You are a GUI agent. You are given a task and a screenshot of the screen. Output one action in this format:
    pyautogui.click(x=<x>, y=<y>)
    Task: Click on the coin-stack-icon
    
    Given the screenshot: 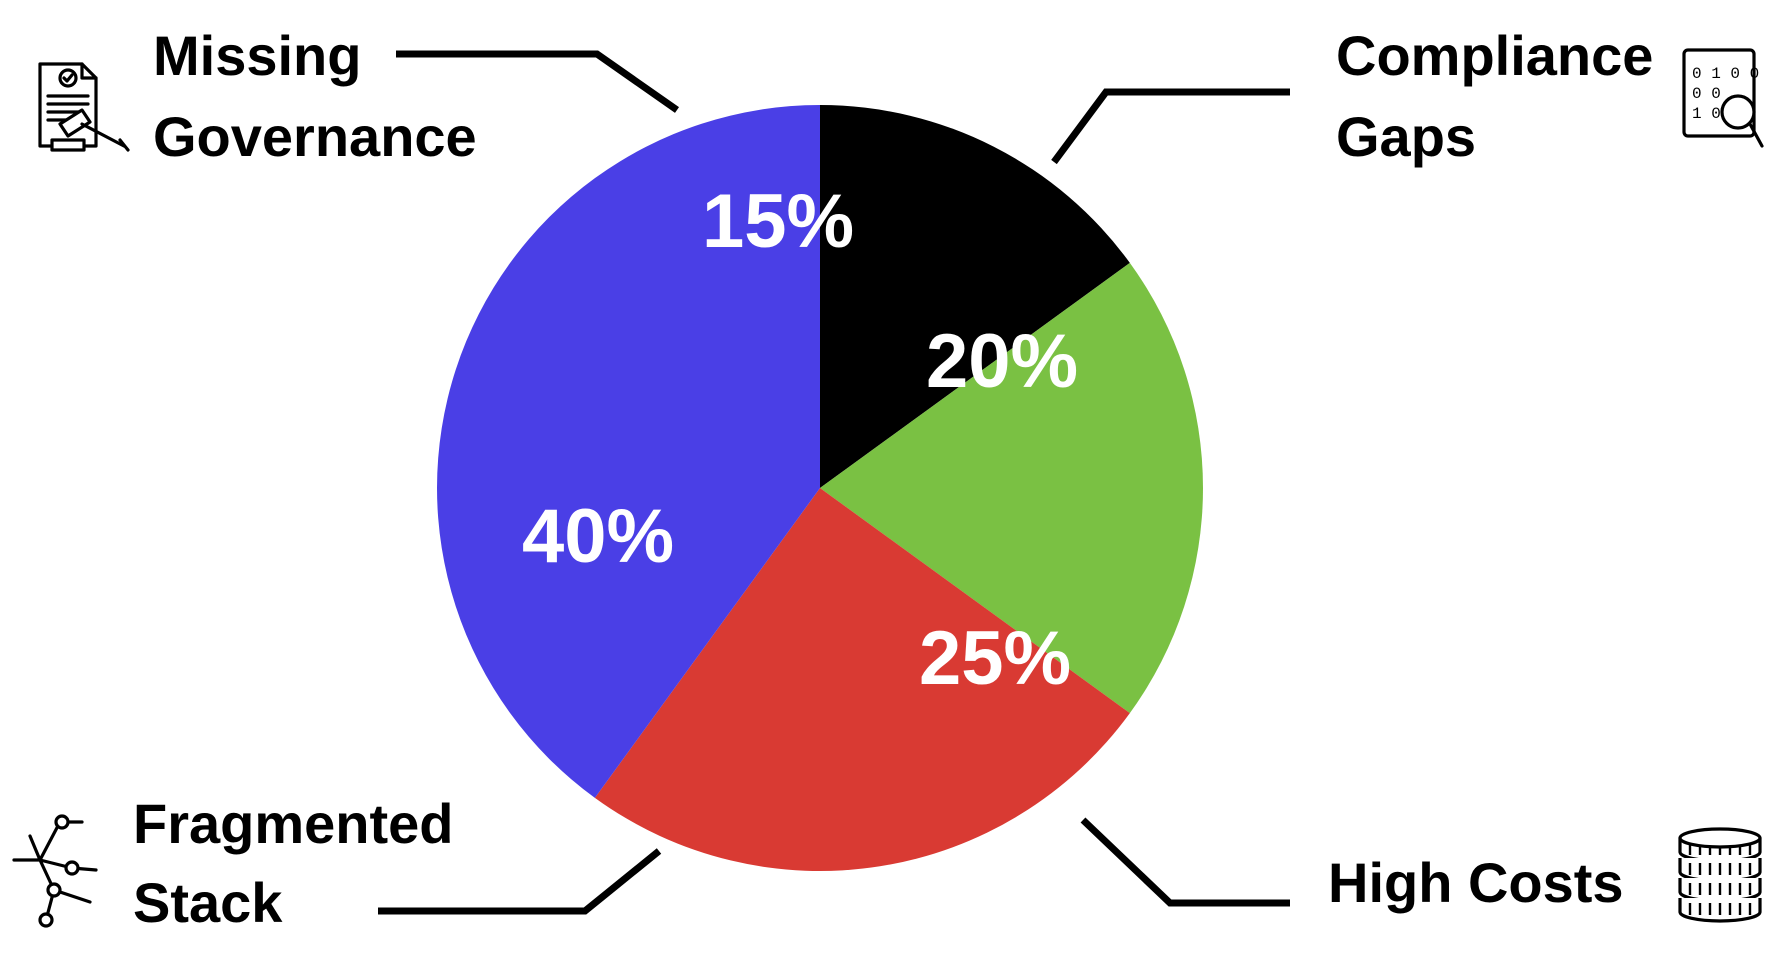 What is the action you would take?
    pyautogui.click(x=1720, y=875)
    